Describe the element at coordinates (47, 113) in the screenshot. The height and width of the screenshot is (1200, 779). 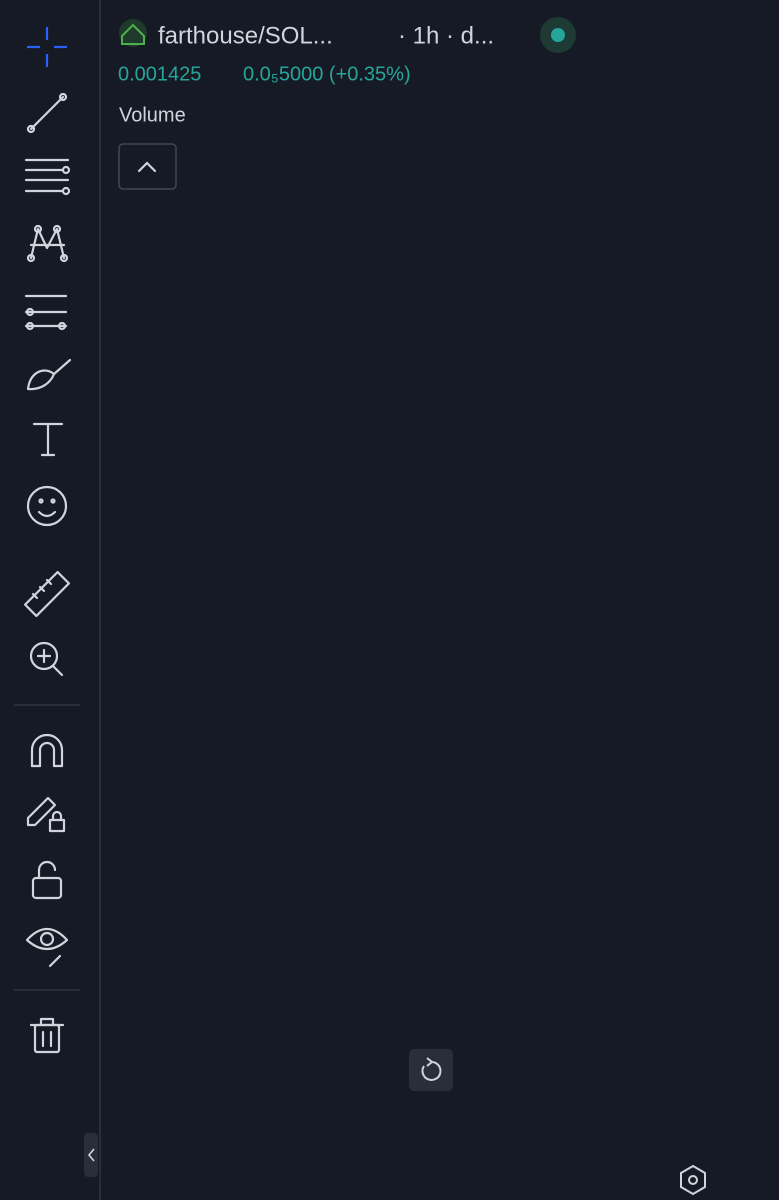
I see `trendline-tool` at that location.